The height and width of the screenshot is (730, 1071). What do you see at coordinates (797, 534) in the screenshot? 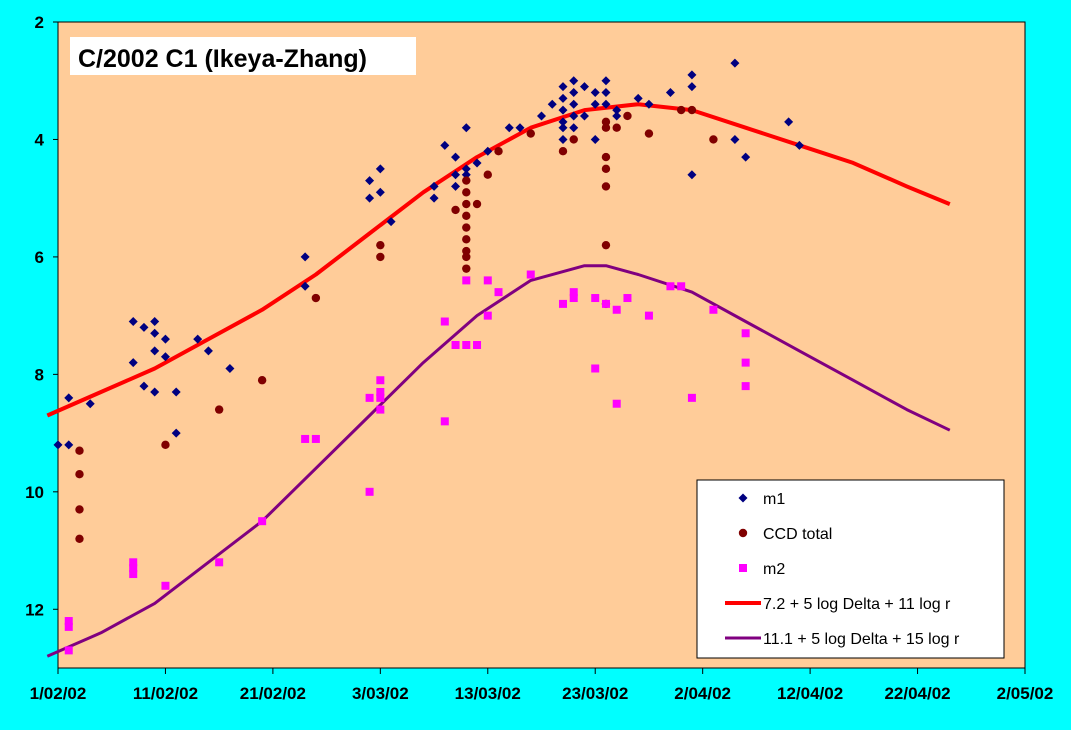
I see `legend-label: CCD total` at bounding box center [797, 534].